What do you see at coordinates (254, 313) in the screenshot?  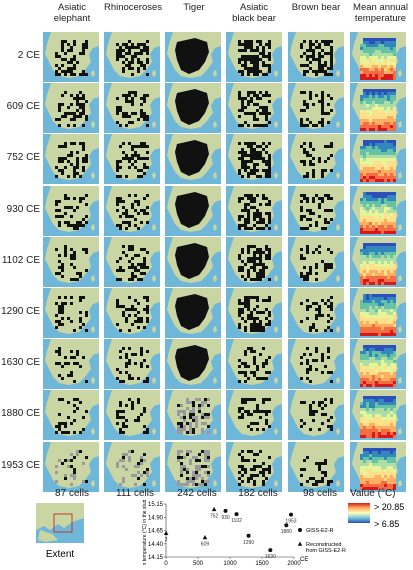 I see `map-tile-svg` at bounding box center [254, 313].